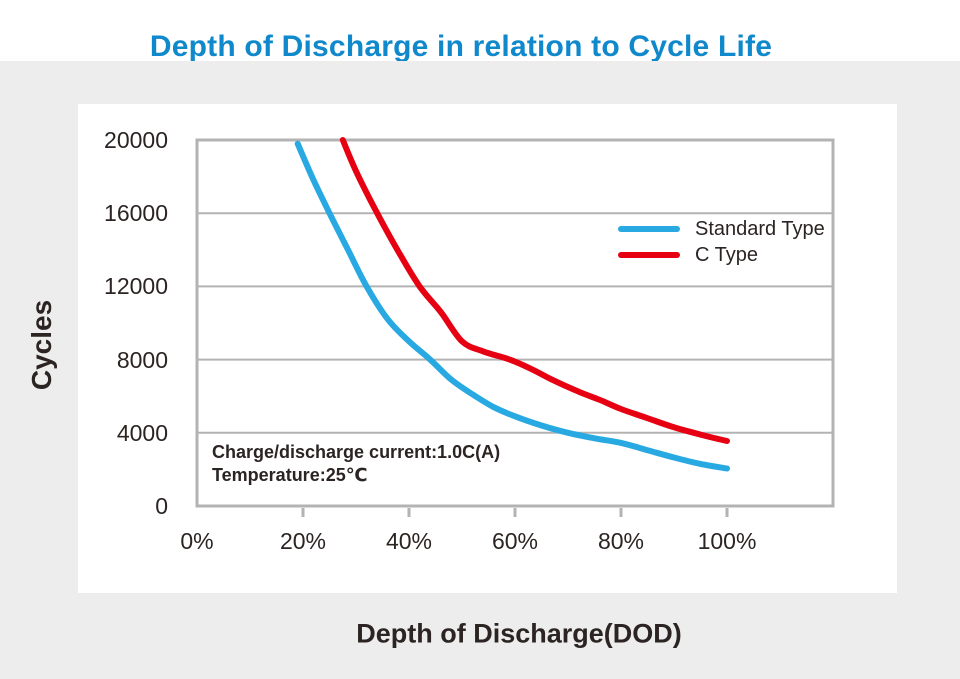 This screenshot has width=960, height=679. I want to click on y-tick-label: 12000, so click(136, 286).